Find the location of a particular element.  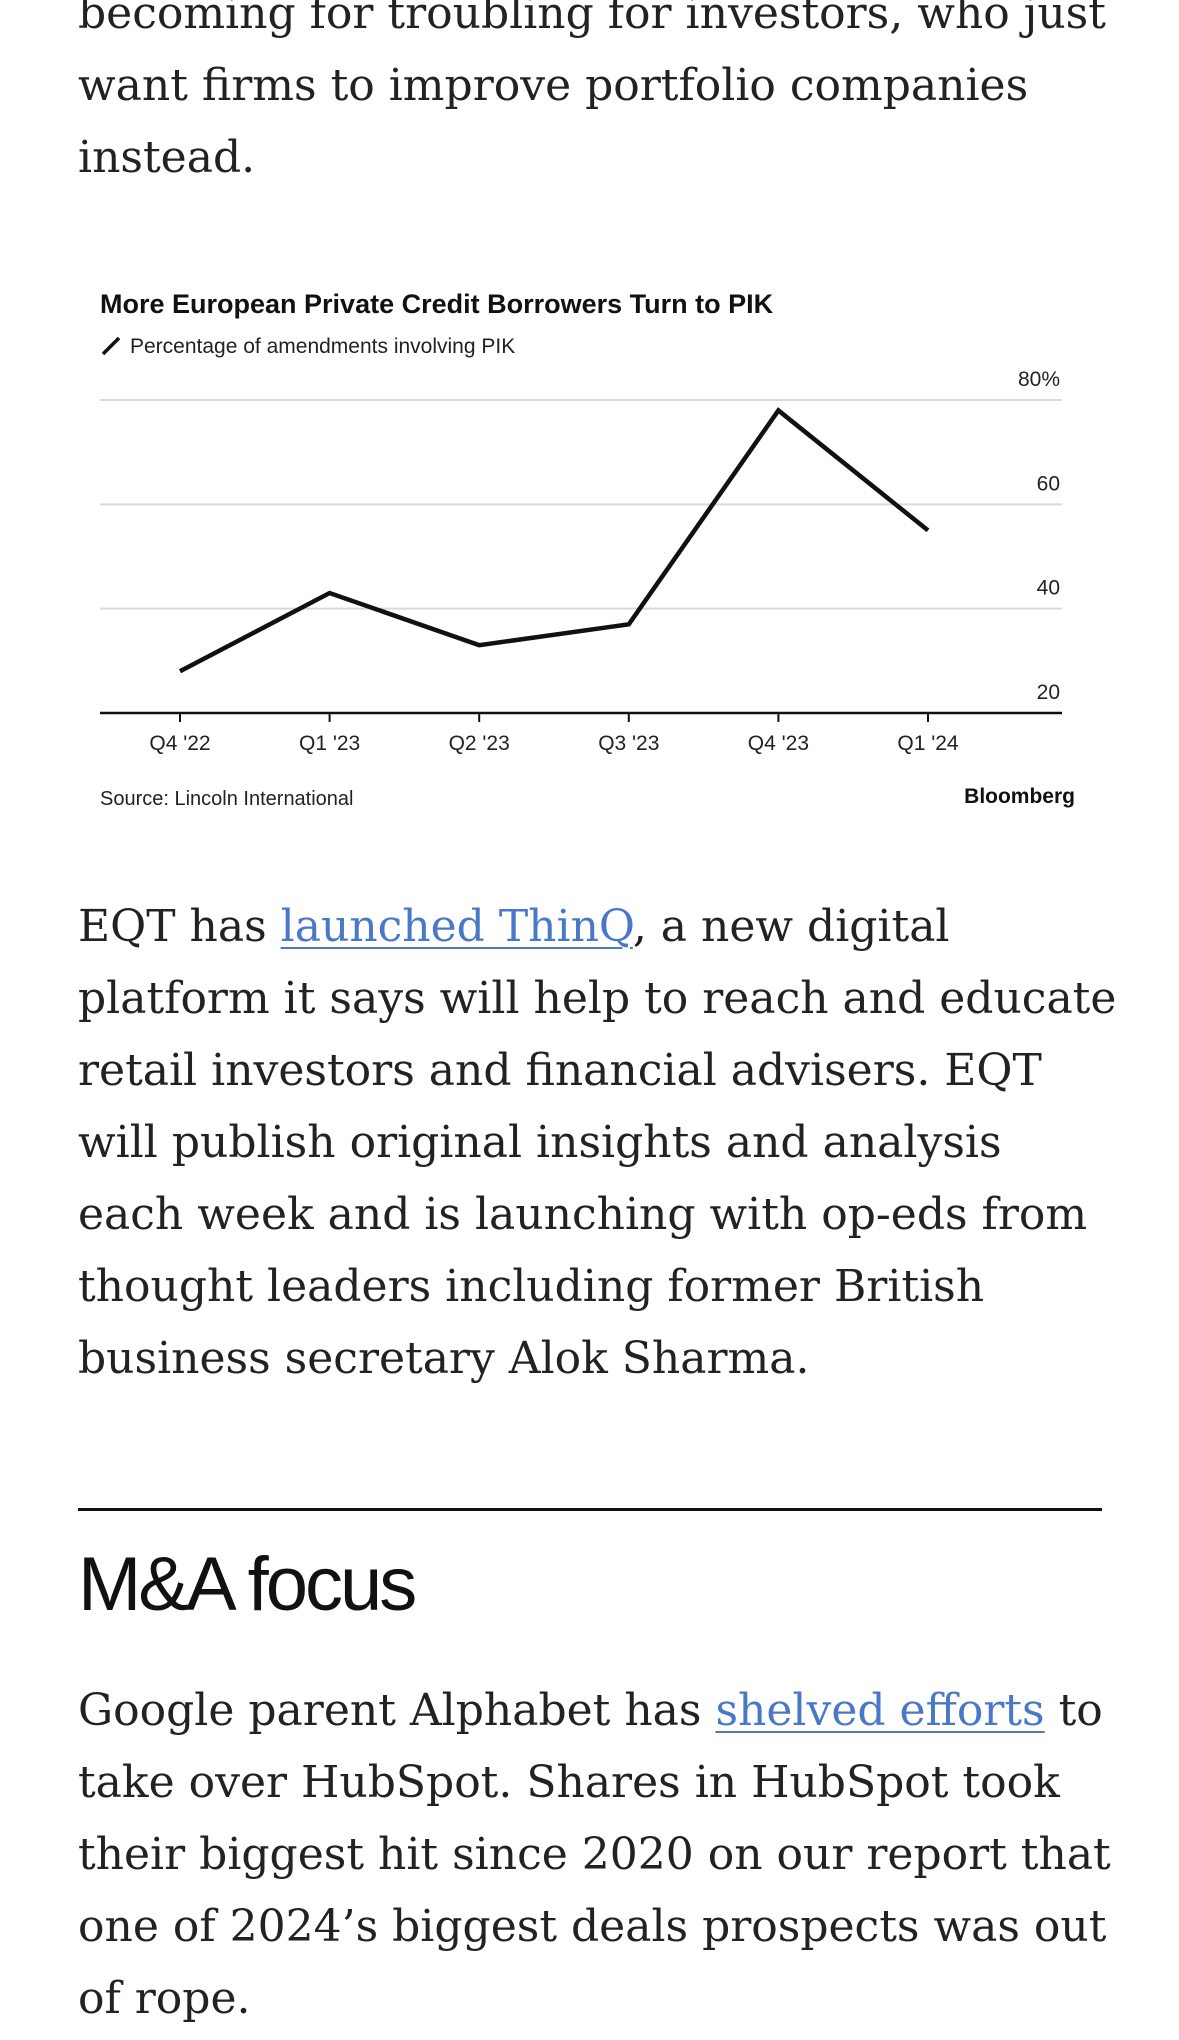

x-tick-label: Q4 '23 is located at coordinates (778, 743).